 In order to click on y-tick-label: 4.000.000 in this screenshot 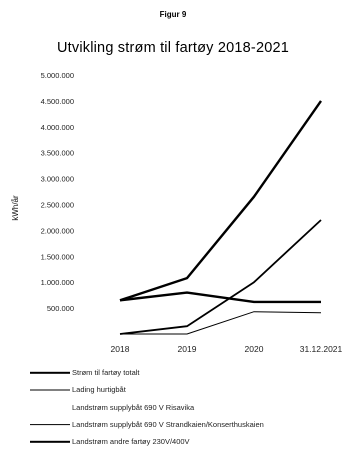, I will do `click(57, 127)`.